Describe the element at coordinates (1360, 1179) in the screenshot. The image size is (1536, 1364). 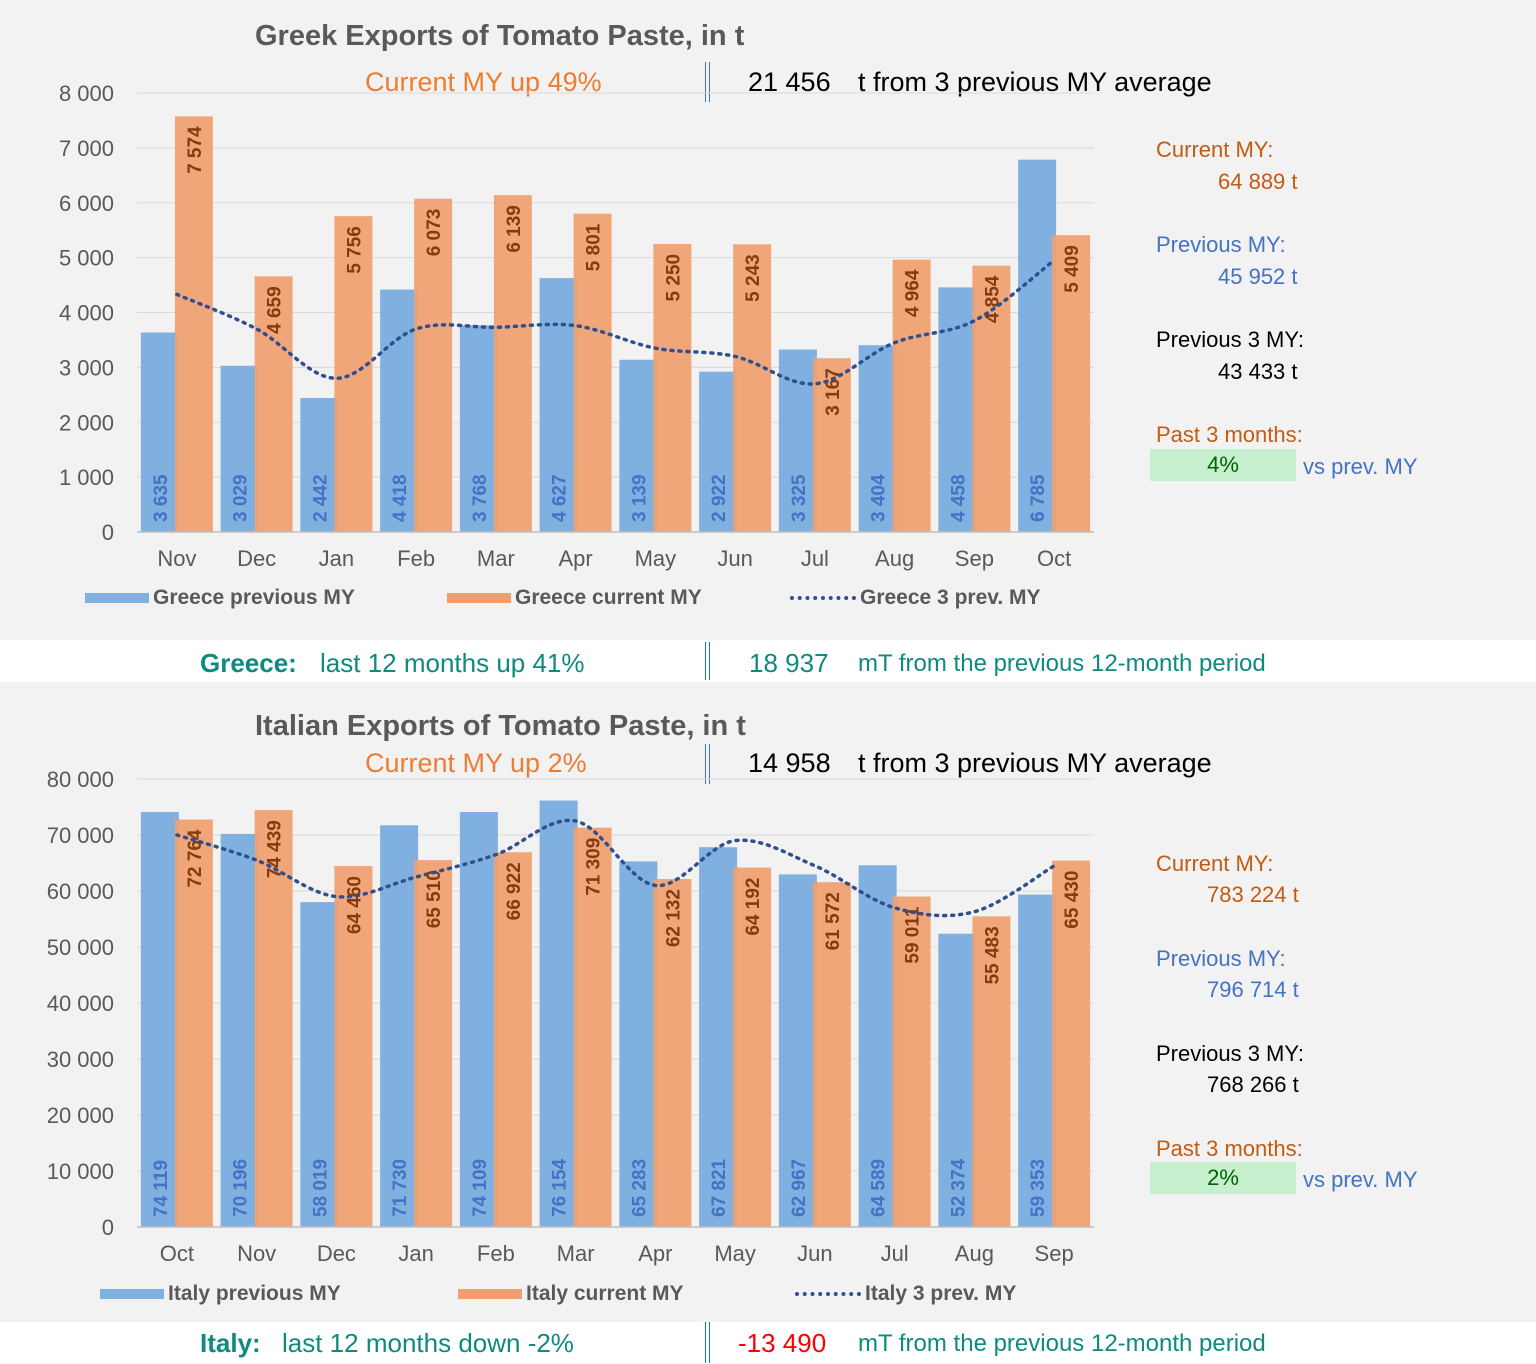
I see `italy-past3-suffix: vs prev. MY` at that location.